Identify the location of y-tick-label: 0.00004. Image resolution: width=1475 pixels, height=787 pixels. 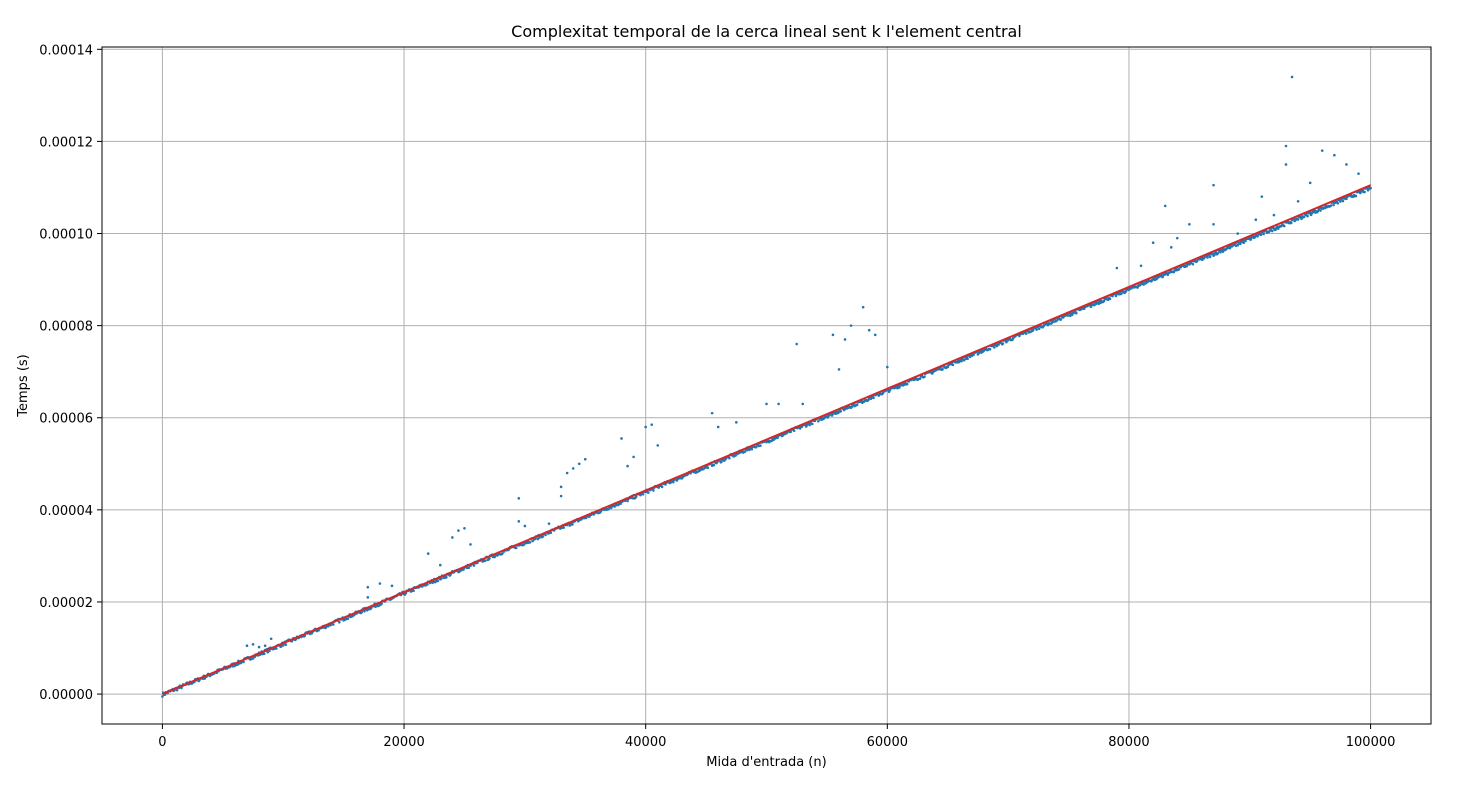
(66, 511).